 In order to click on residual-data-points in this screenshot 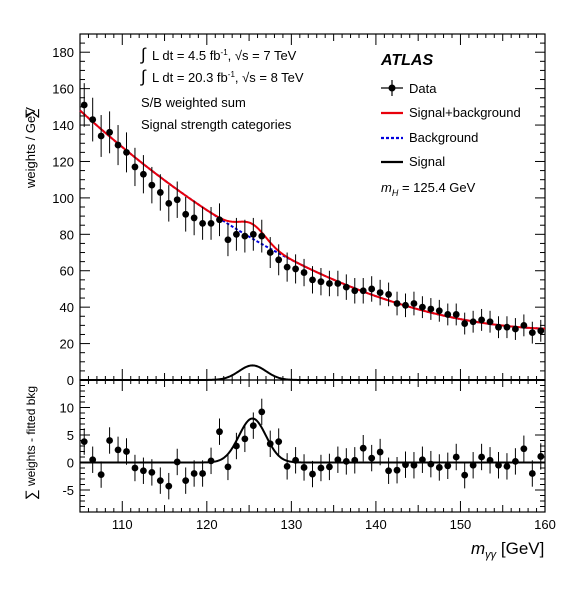, I will do `click(312, 449)`.